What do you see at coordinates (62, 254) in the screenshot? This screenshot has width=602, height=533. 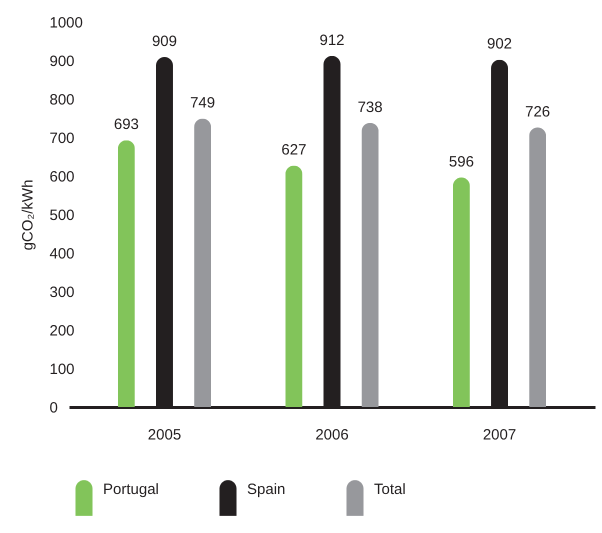 I see `y-tick-label: 400` at bounding box center [62, 254].